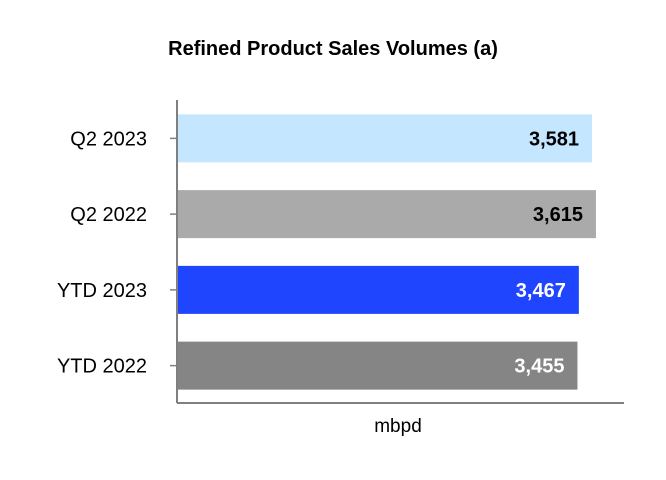 The height and width of the screenshot is (480, 666). Describe the element at coordinates (558, 215) in the screenshot. I see `data-label-1: 3,615` at that location.